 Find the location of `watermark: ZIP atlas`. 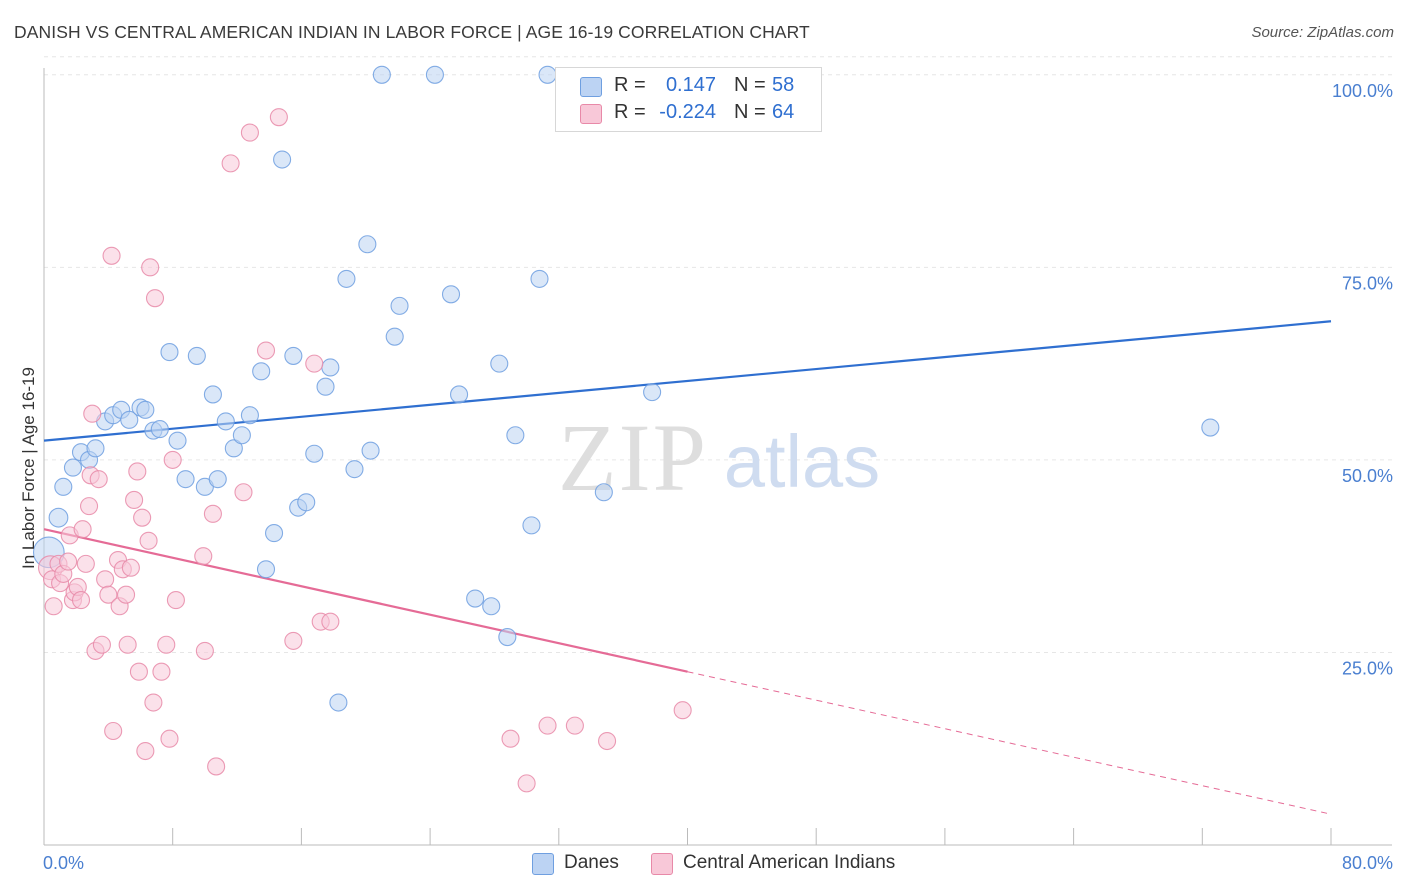

watermark: ZIP atlas is located at coordinates (719, 457).